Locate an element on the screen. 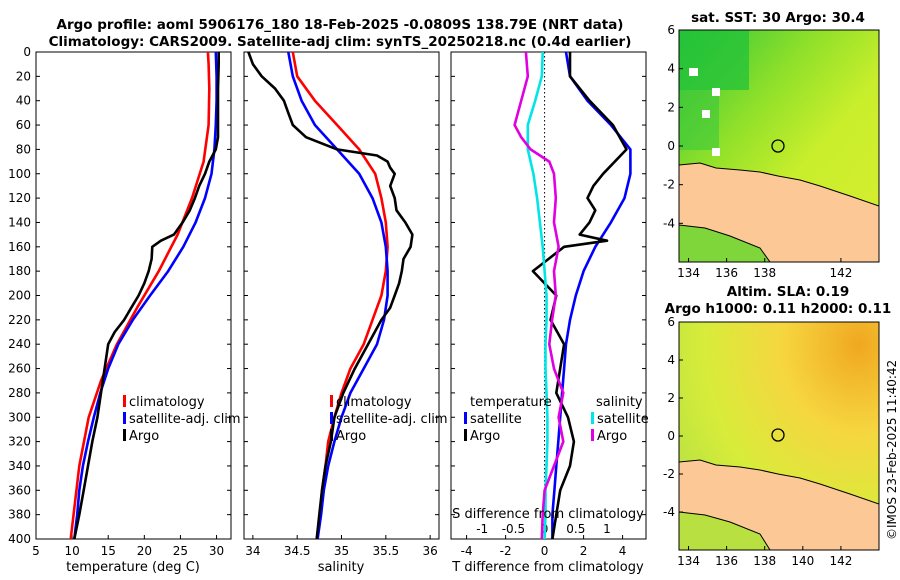 The image size is (900, 580). legend-t-satellite-swatch is located at coordinates (465, 418).